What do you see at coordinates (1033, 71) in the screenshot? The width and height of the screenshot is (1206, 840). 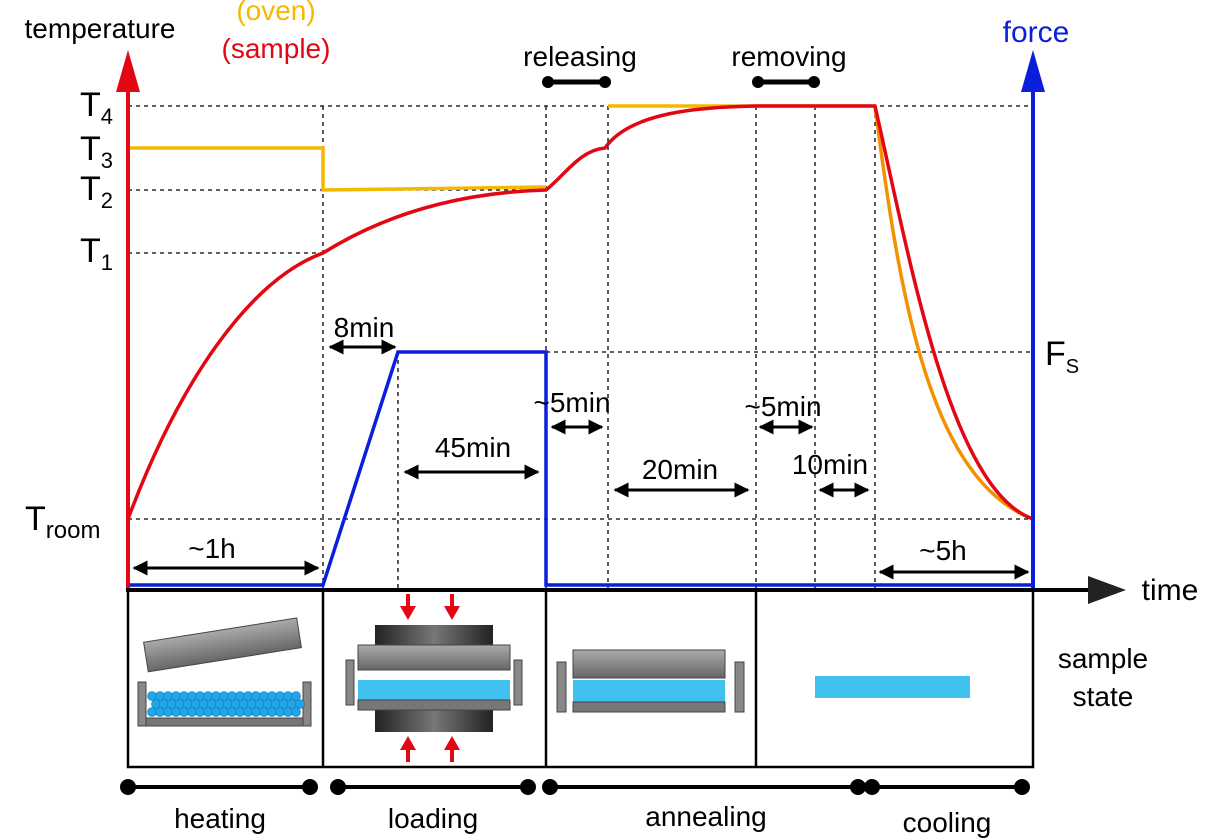 I see `force-arrowhead` at bounding box center [1033, 71].